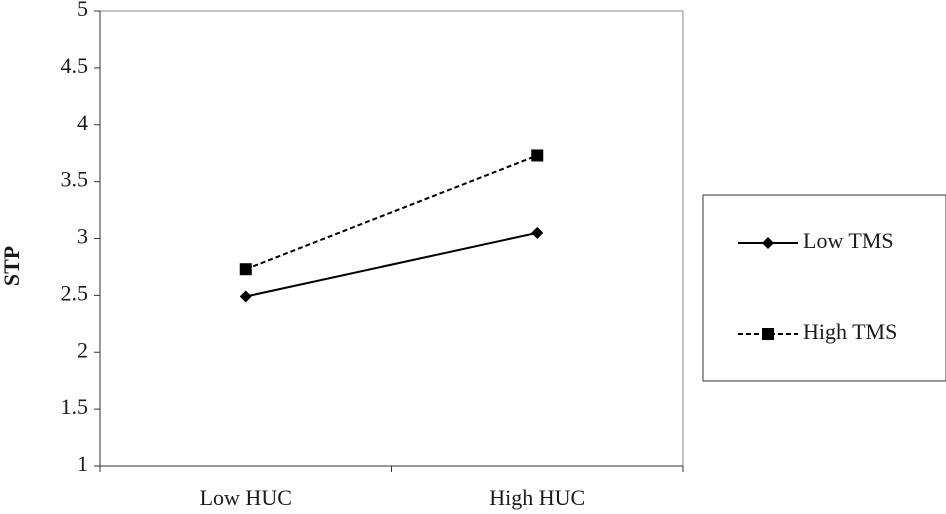 Image resolution: width=946 pixels, height=514 pixels. Describe the element at coordinates (82, 122) in the screenshot. I see `y-tick-label: 4` at that location.